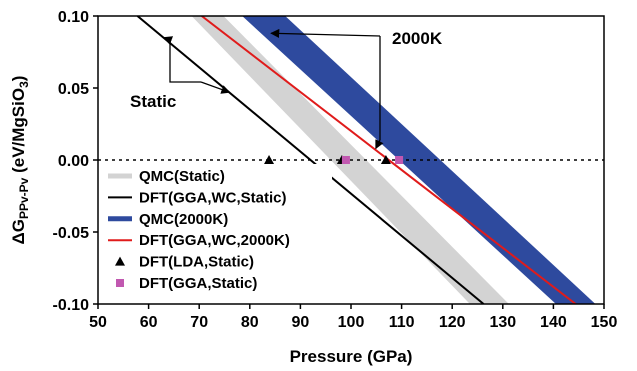 This screenshot has width=637, height=371. I want to click on x-tick-label: 110, so click(402, 322).